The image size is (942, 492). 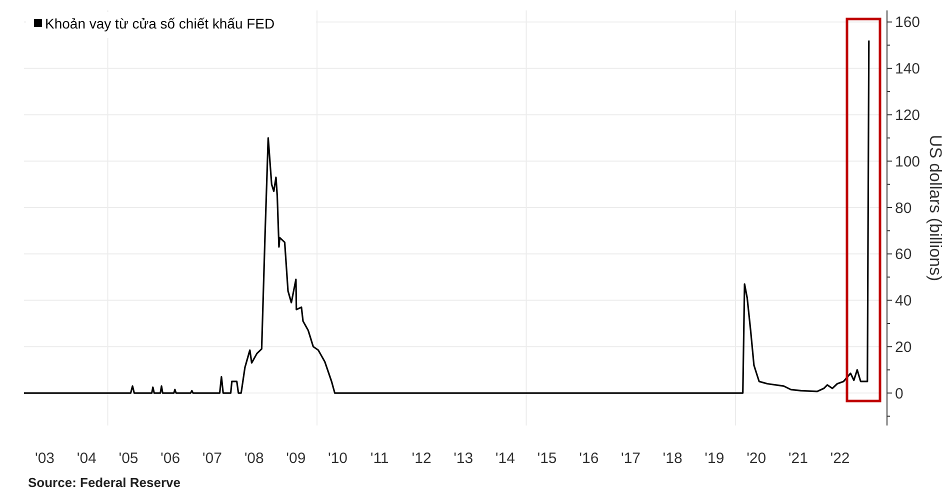 What do you see at coordinates (630, 458) in the screenshot?
I see `x-tick-label: '17` at bounding box center [630, 458].